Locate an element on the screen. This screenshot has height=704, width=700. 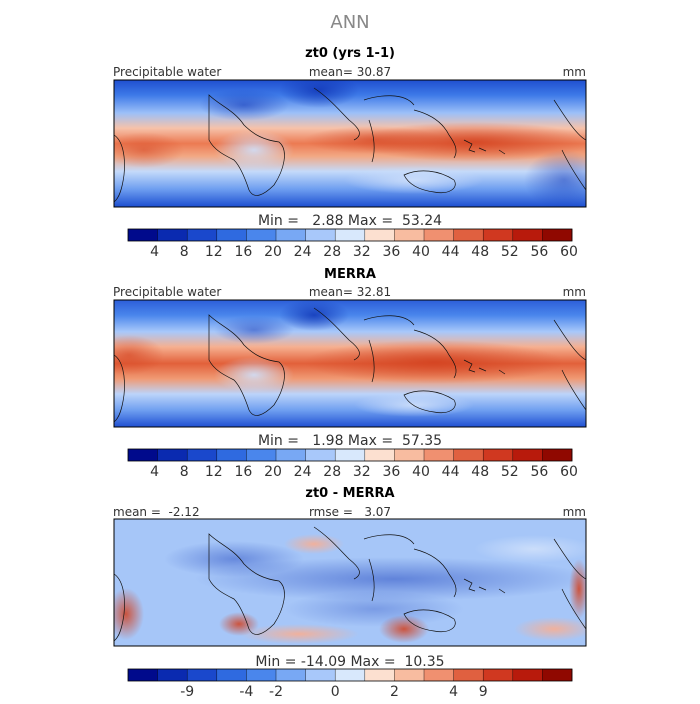
panel-rmse-label: rmse = 3.07 is located at coordinates (350, 512).